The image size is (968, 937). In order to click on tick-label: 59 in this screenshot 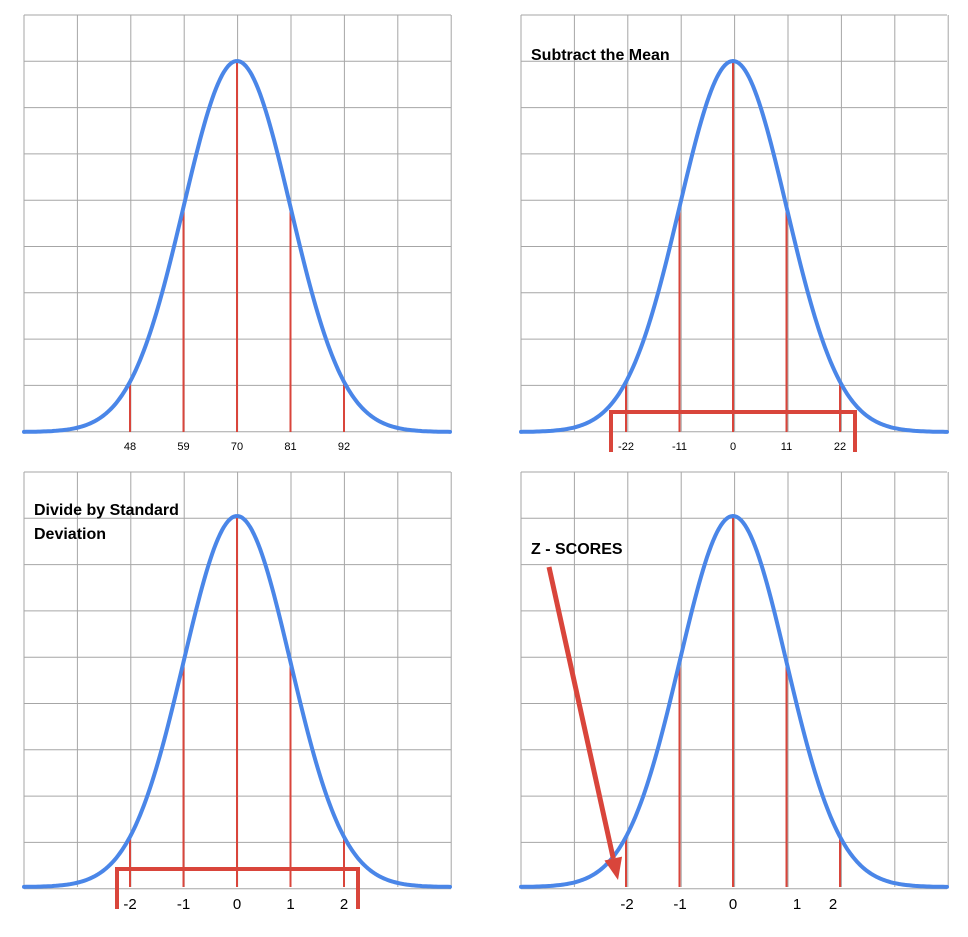, I will do `click(183, 447)`.